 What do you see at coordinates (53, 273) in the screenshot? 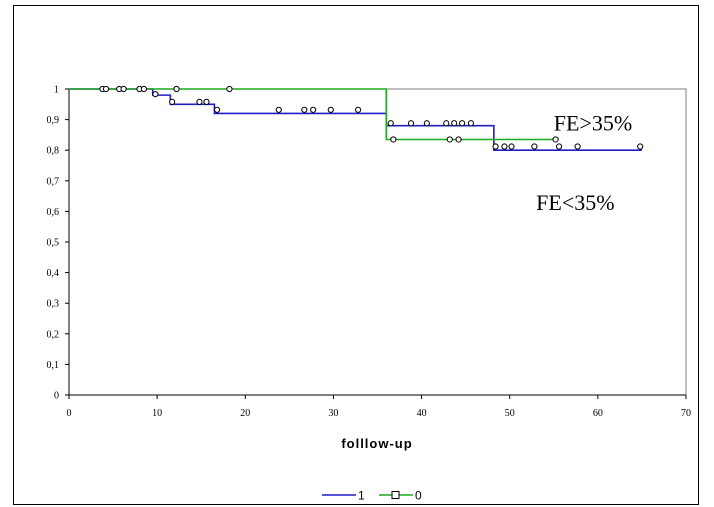
I see `y-tick-label: 0,4` at bounding box center [53, 273].